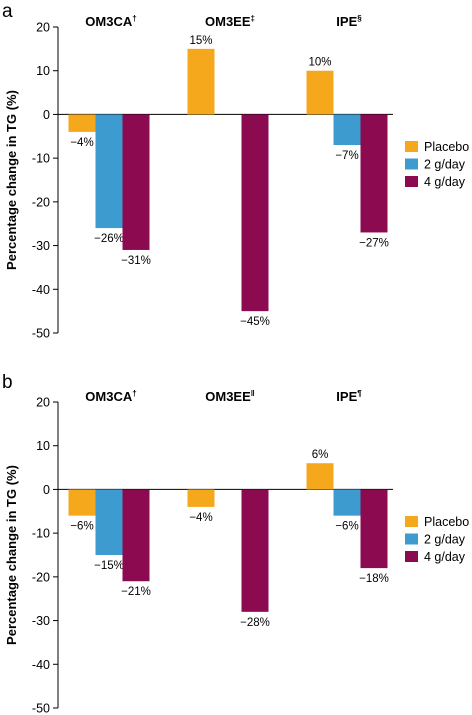 This screenshot has width=472, height=715. I want to click on data-label: −15%, so click(109, 566).